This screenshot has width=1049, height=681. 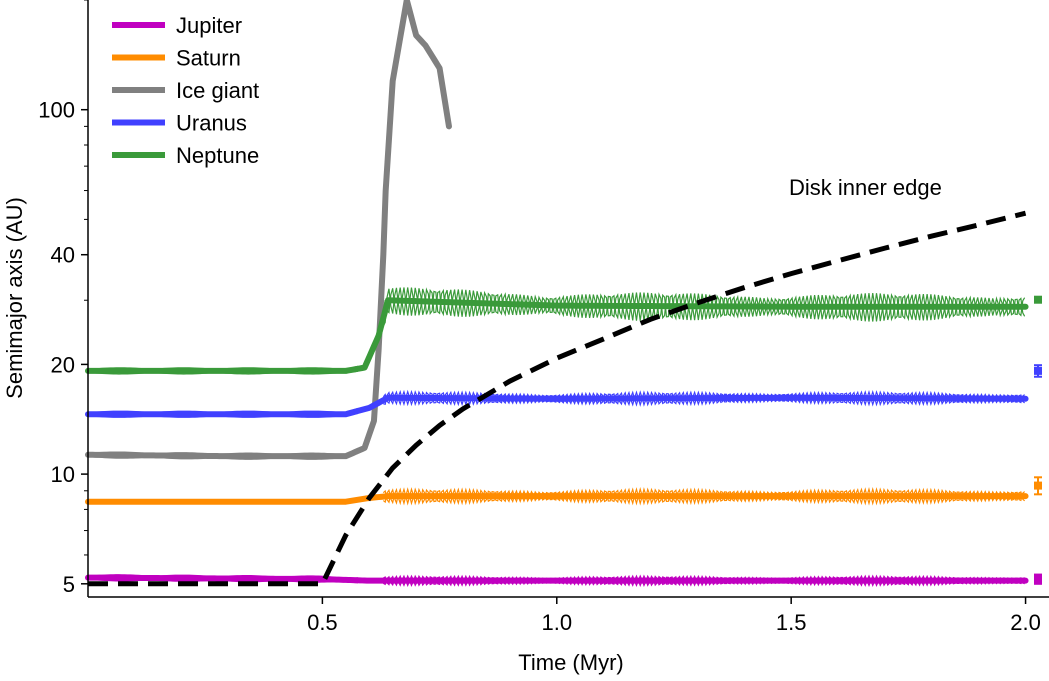 I want to click on legend-label: Saturn, so click(x=208, y=58).